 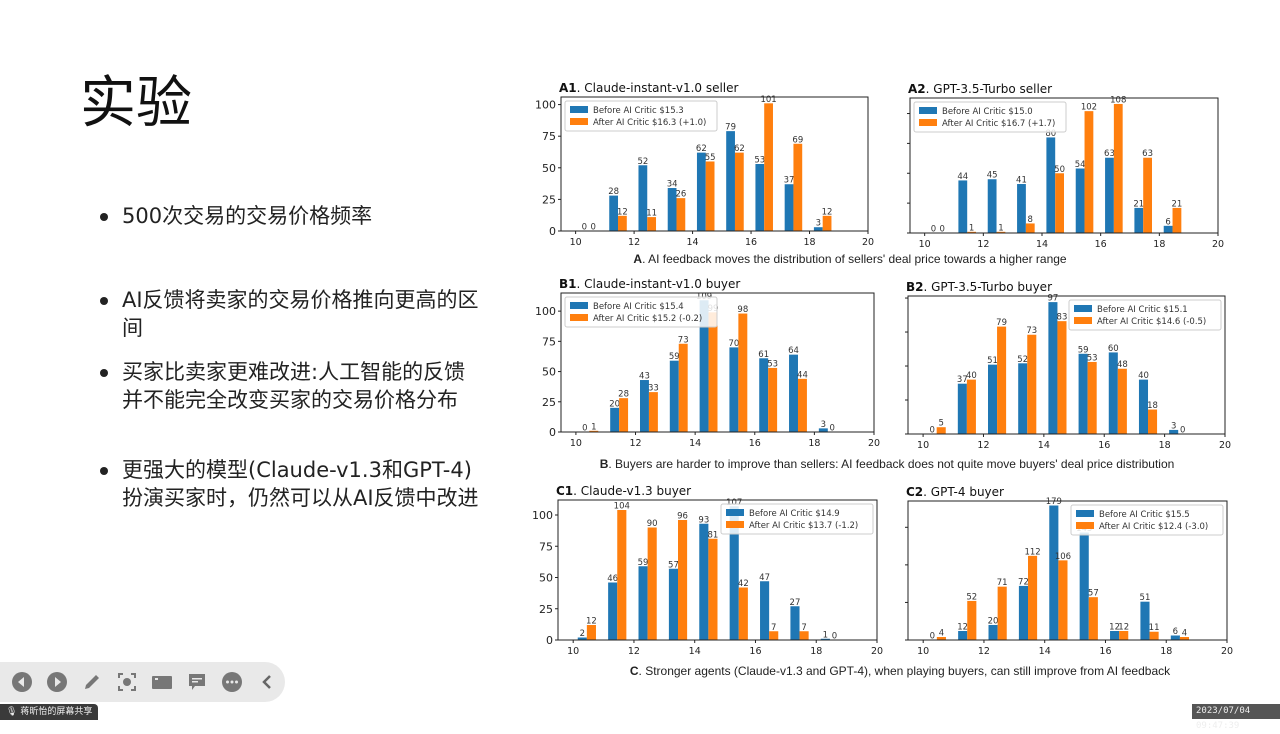 I want to click on legend-label: After AI Critic $16.3 (+1.0), so click(x=649, y=123).